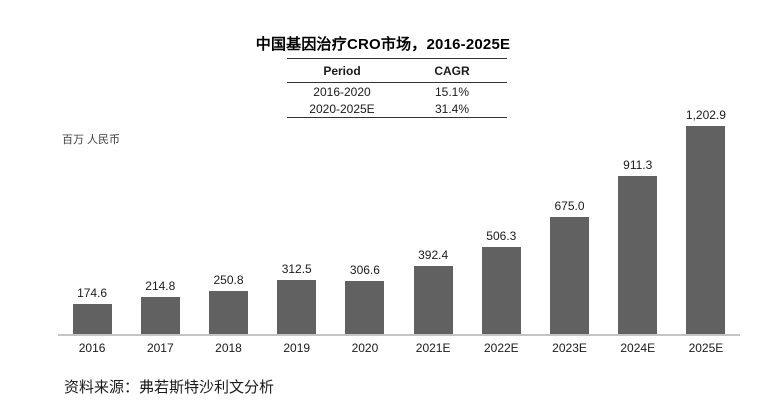 This screenshot has width=766, height=419. What do you see at coordinates (92, 348) in the screenshot?
I see `x-axis-label: 2016` at bounding box center [92, 348].